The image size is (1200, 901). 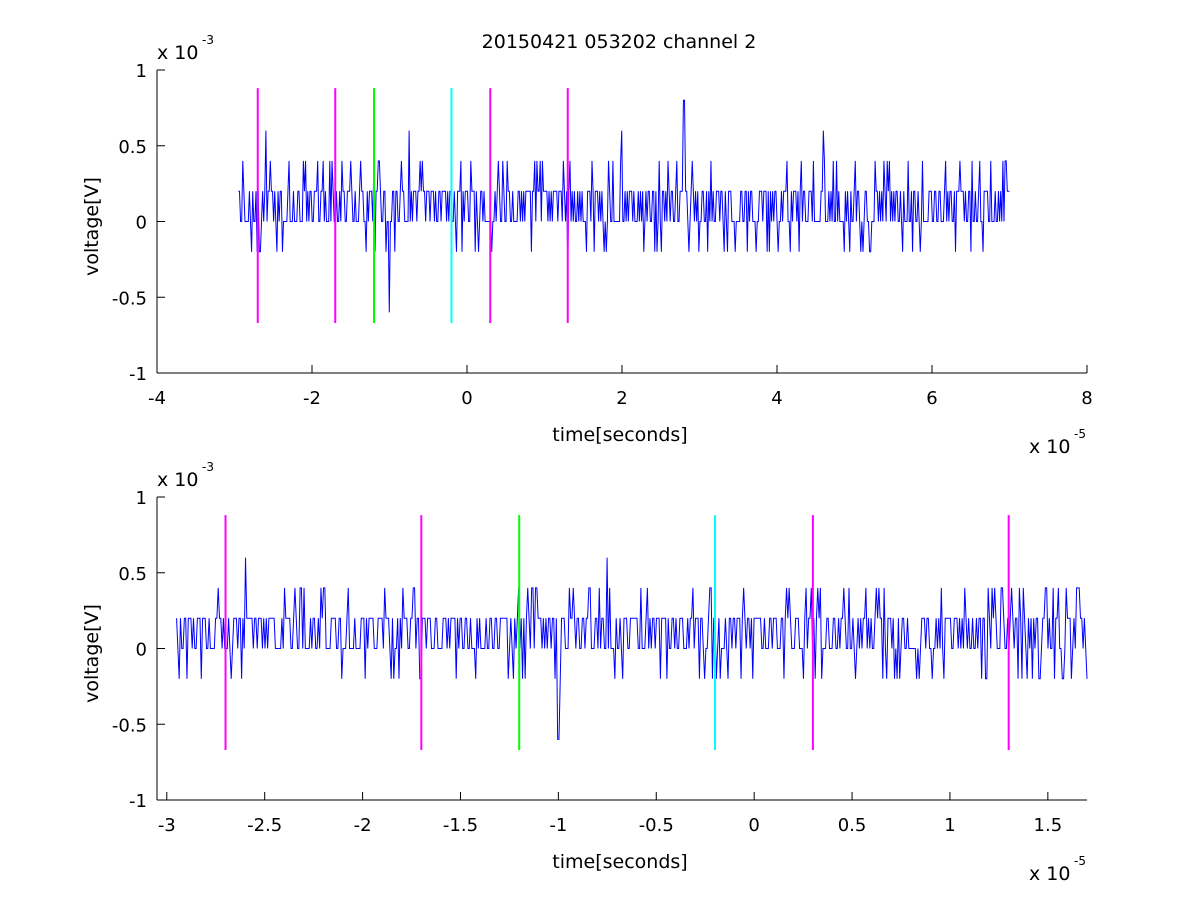 I want to click on x-tick-label: -1.5, so click(x=460, y=825).